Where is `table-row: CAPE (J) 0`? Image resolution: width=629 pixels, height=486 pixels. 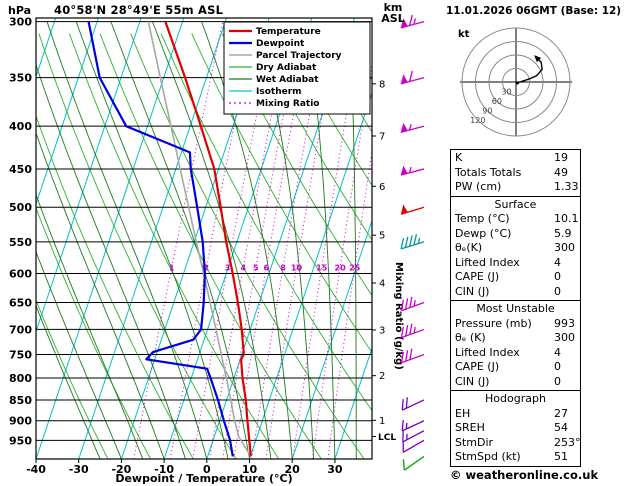 table-row: CAPE (J) 0 is located at coordinates (515, 367).